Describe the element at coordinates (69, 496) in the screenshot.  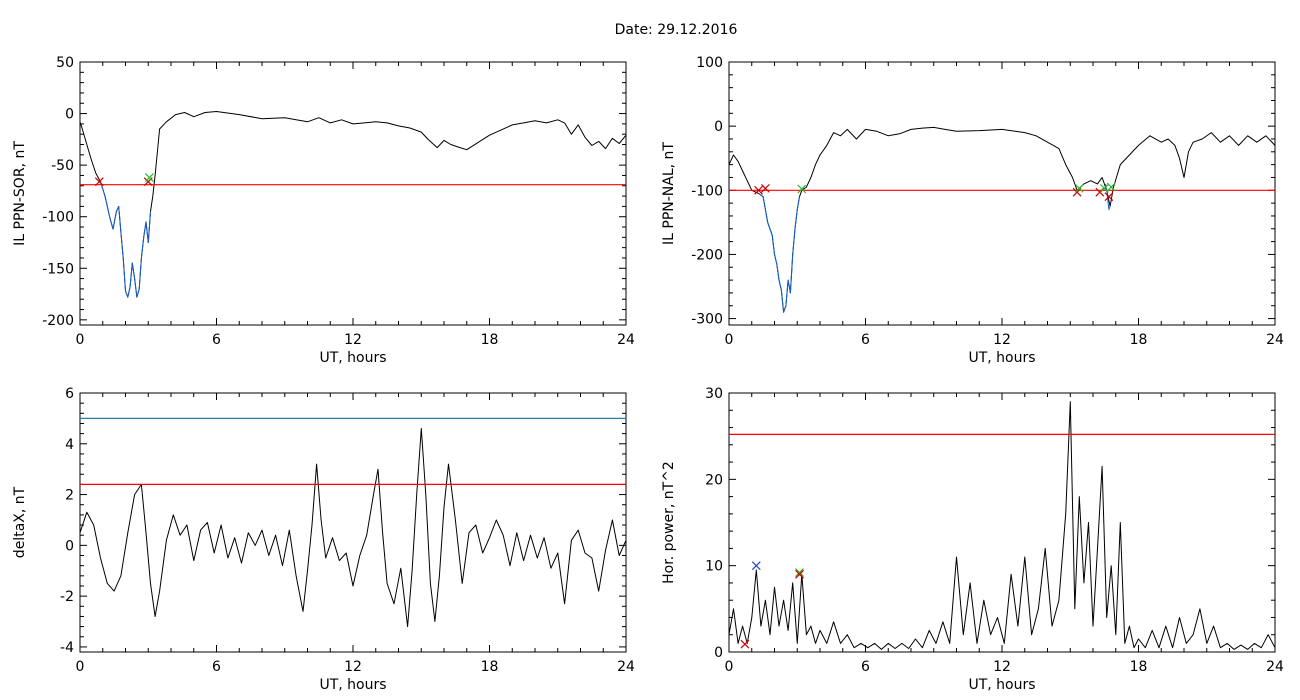
I see `y-tick-label: 2` at that location.